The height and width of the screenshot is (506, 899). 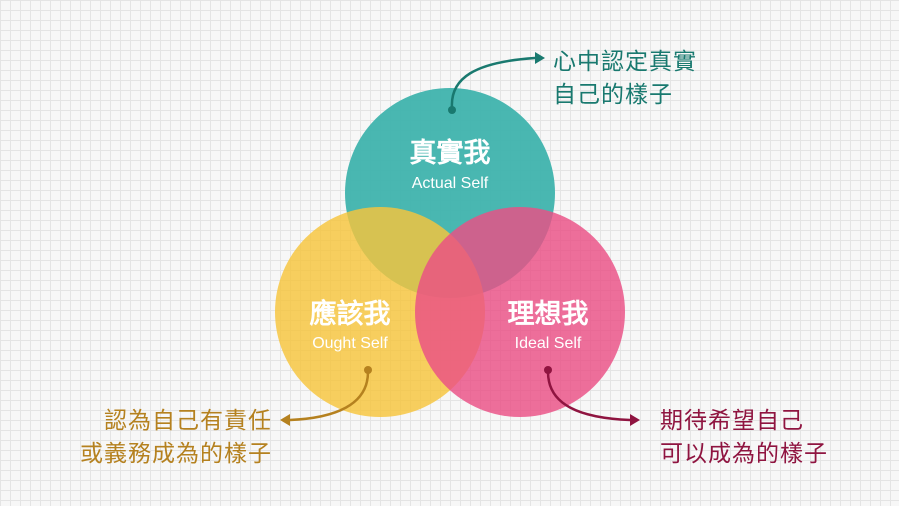 I want to click on ought-self-description: 認為自己有責任 或義務成為的樣子, so click(x=164, y=438).